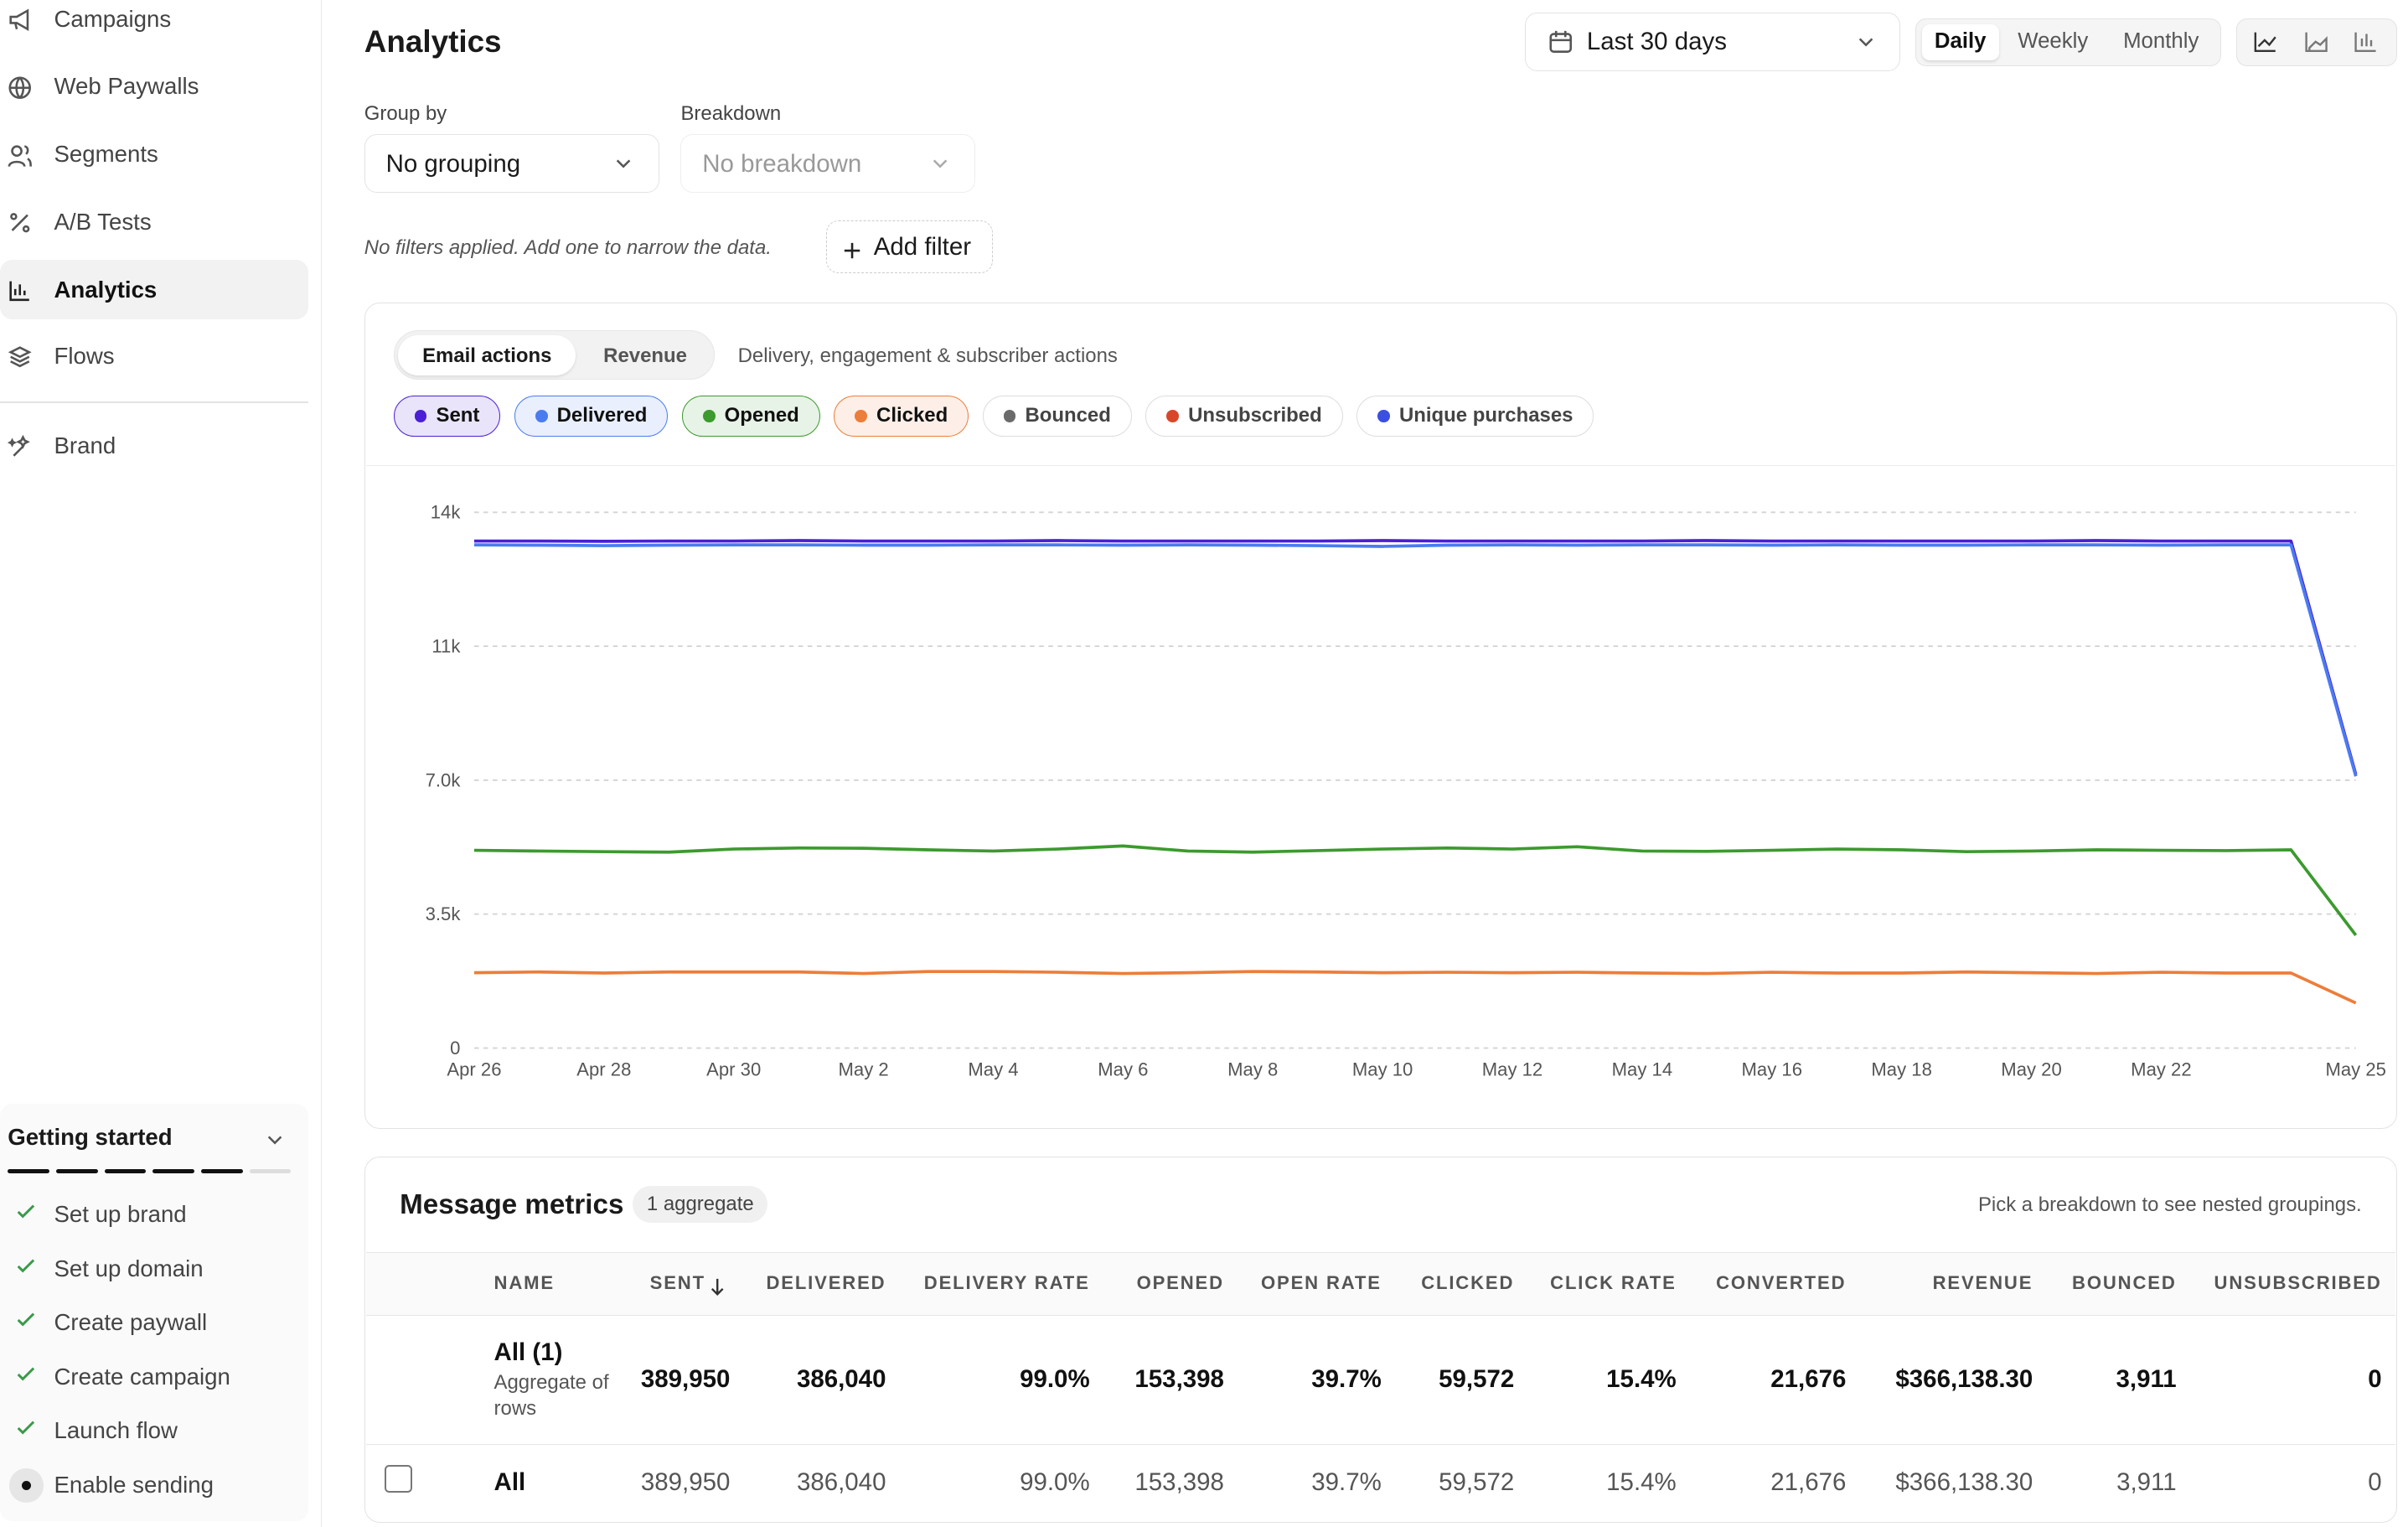 The height and width of the screenshot is (1527, 2408). I want to click on legend-item: Unique purchases, so click(1475, 416).